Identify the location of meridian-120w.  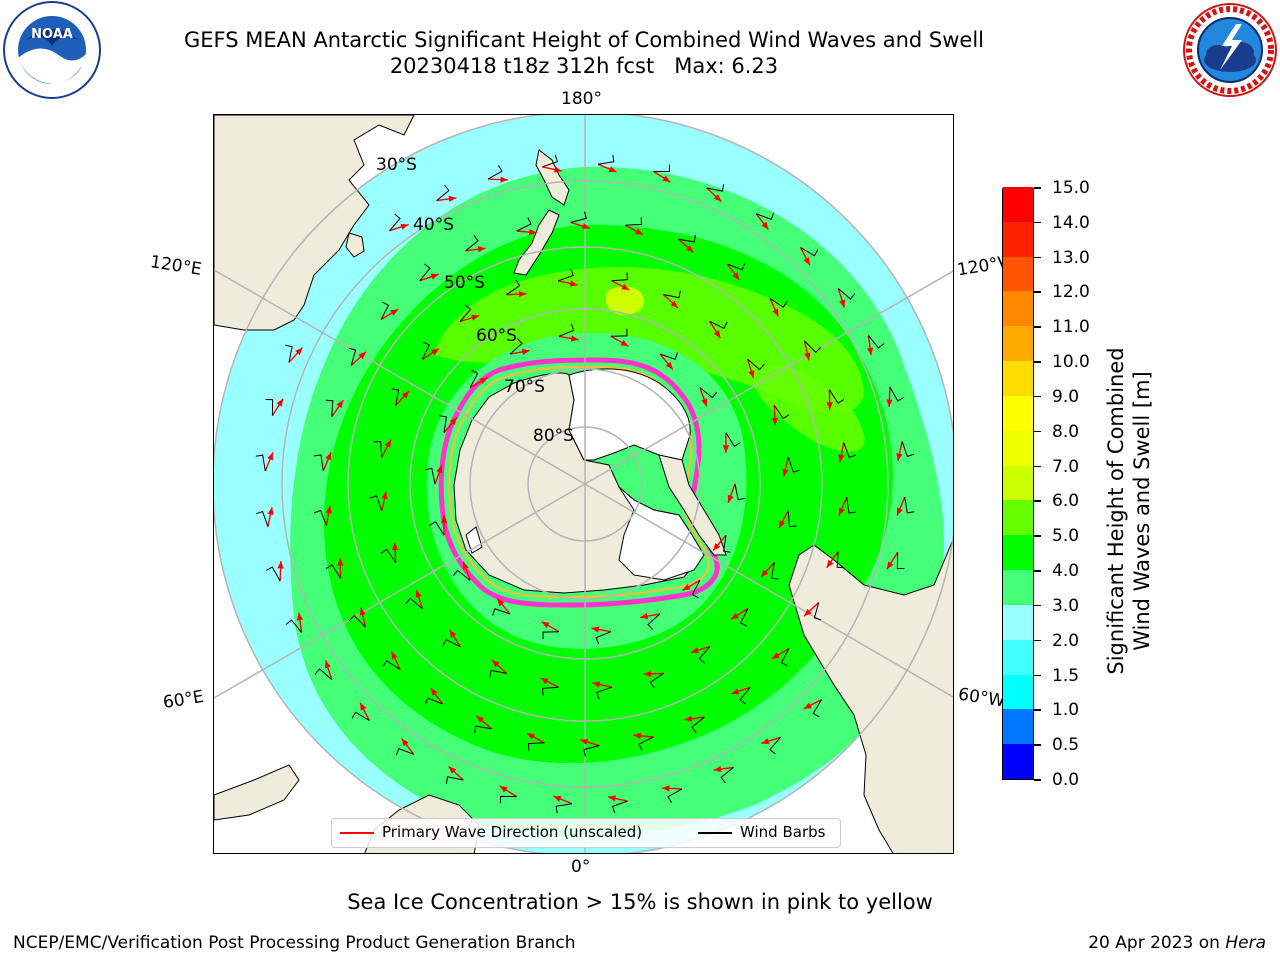
(768, 377).